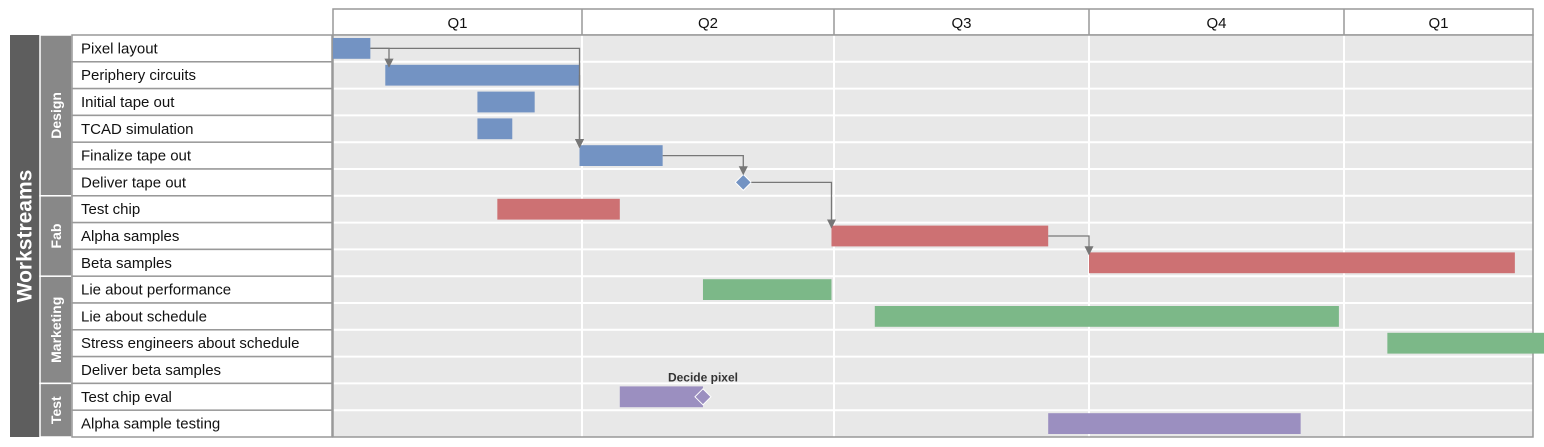  I want to click on group-label-design: Design, so click(56, 115).